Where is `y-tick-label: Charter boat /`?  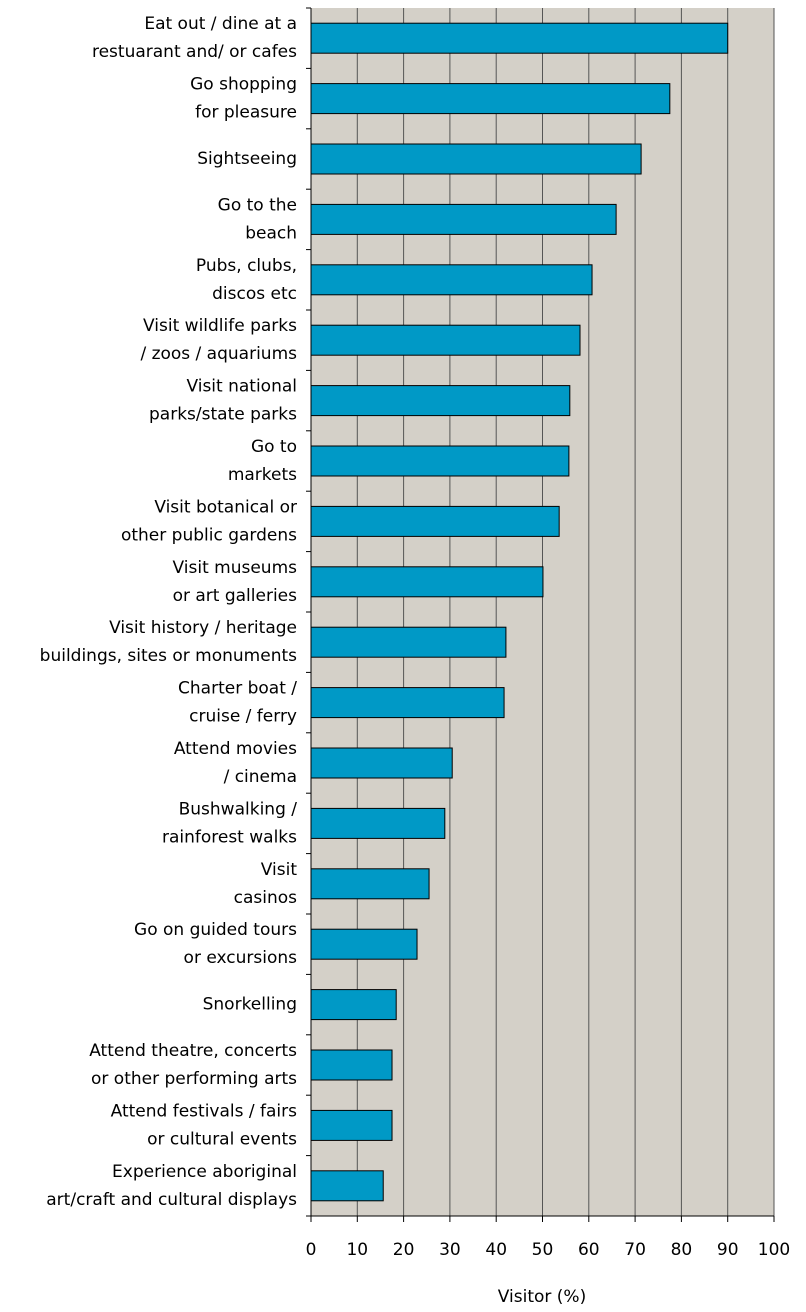
y-tick-label: Charter boat / is located at coordinates (237, 689).